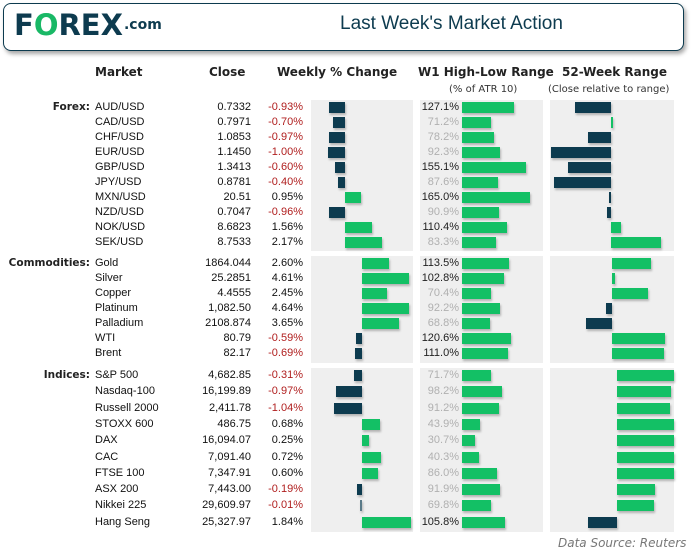  Describe the element at coordinates (285, 338) in the screenshot. I see `weekly-change: -0.59%` at that location.